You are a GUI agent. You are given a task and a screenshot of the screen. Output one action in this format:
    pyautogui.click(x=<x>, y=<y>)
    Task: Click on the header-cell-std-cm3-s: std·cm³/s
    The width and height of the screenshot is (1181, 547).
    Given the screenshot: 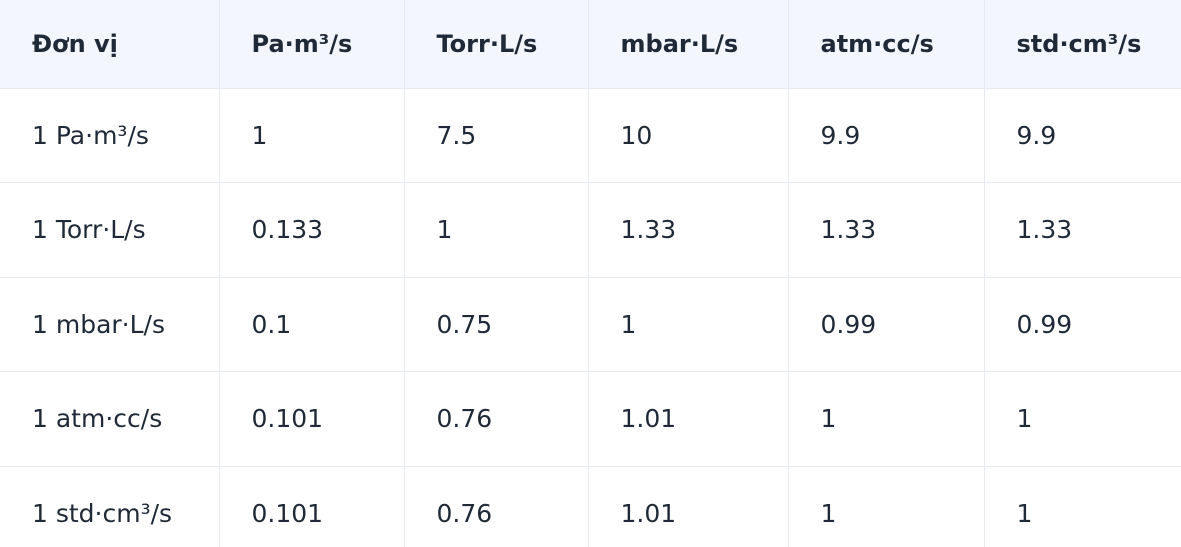 What is the action you would take?
    pyautogui.click(x=1082, y=44)
    